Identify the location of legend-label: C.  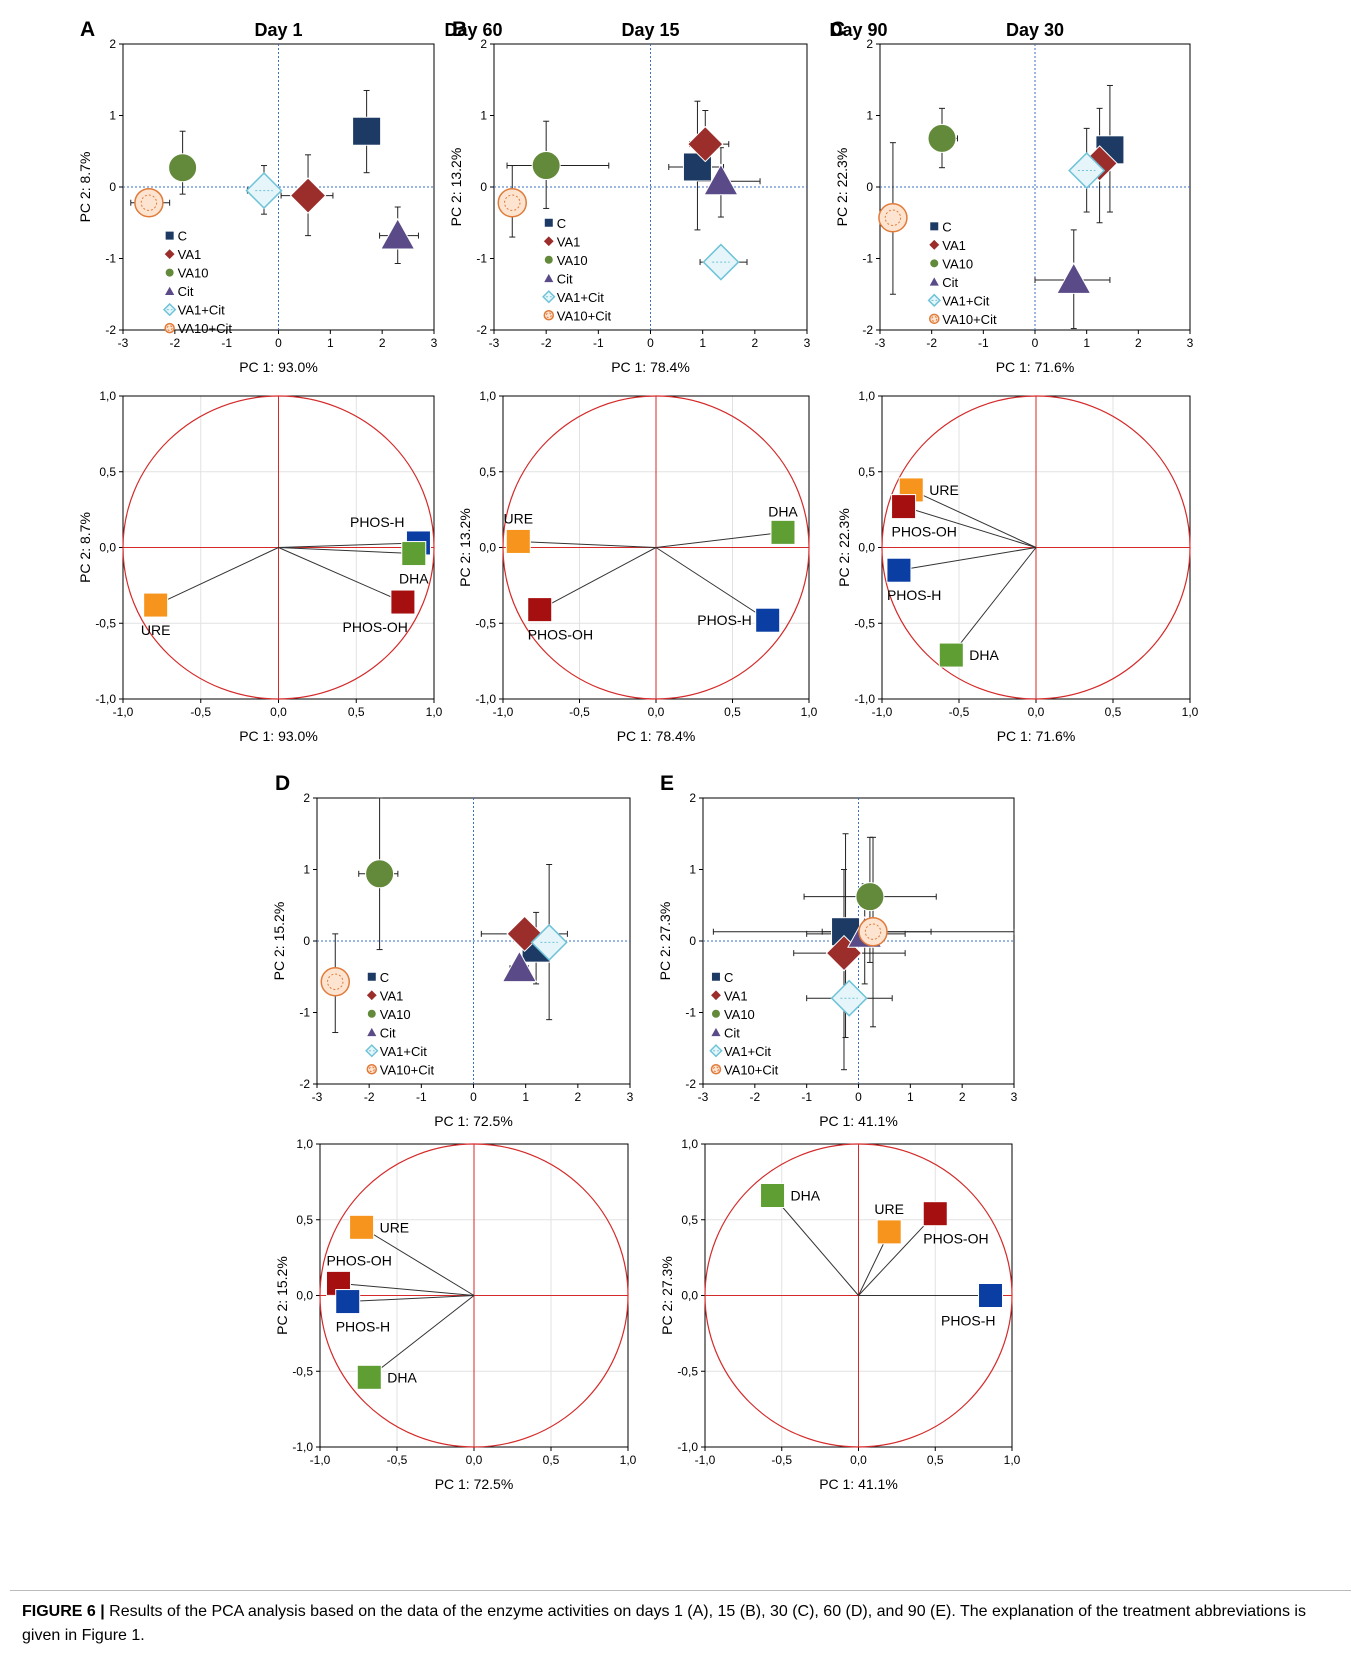
(182, 236).